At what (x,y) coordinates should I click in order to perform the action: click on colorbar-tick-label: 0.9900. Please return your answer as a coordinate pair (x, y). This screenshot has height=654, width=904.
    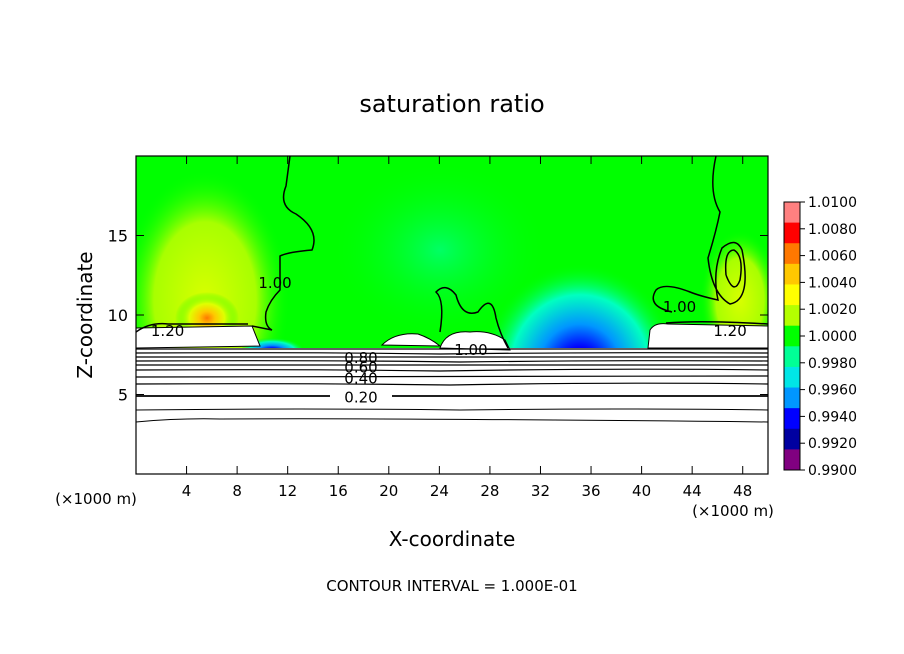
    Looking at the image, I should click on (832, 471).